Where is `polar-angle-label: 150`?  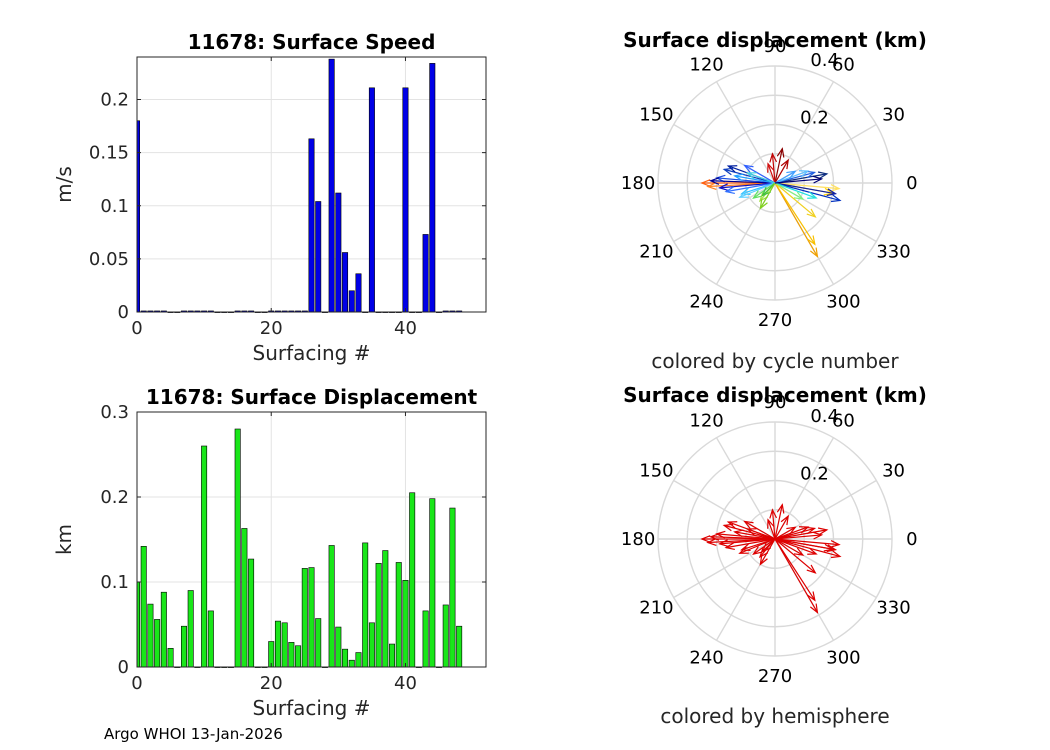
polar-angle-label: 150 is located at coordinates (656, 115).